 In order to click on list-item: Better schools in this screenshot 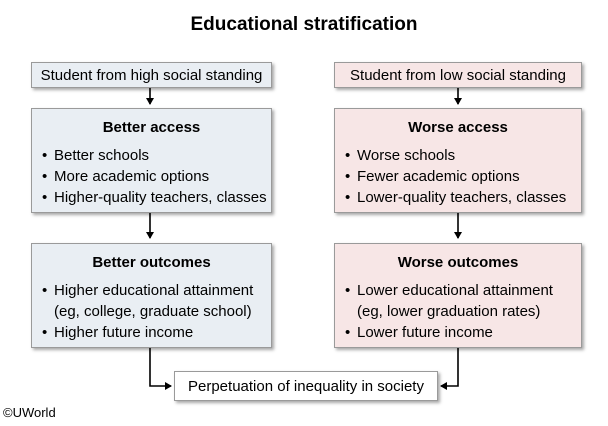, I will do `click(151, 155)`.